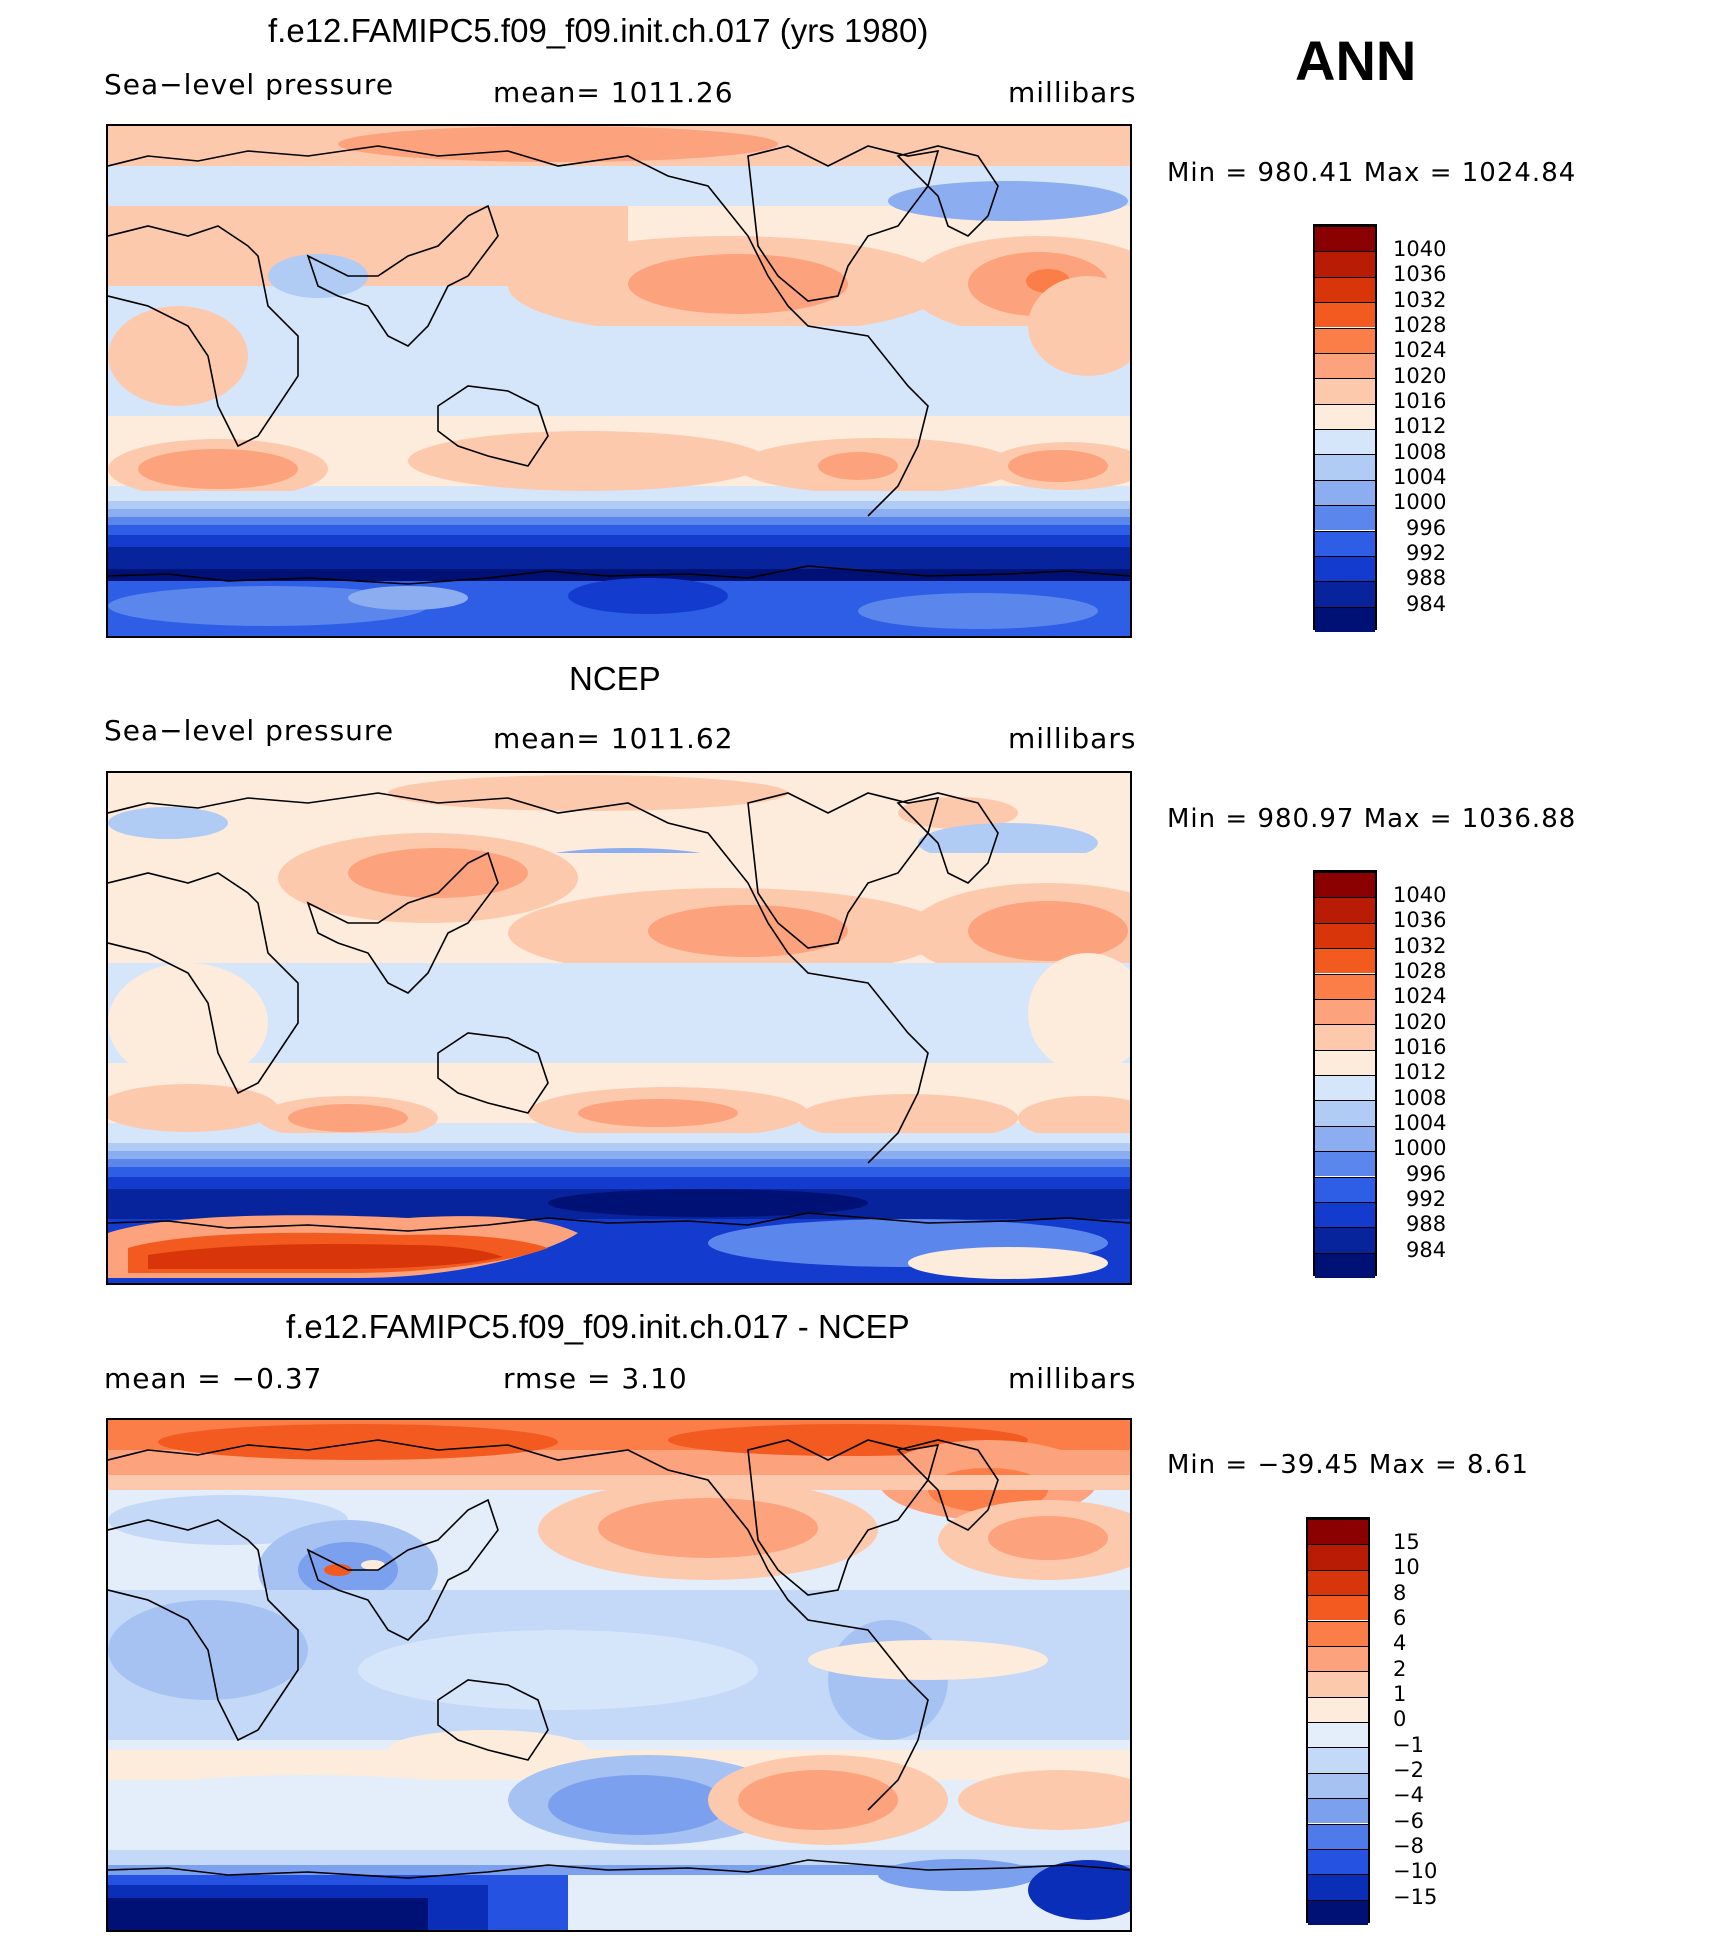 The height and width of the screenshot is (1941, 1710). I want to click on season-label: ANN, so click(1356, 60).